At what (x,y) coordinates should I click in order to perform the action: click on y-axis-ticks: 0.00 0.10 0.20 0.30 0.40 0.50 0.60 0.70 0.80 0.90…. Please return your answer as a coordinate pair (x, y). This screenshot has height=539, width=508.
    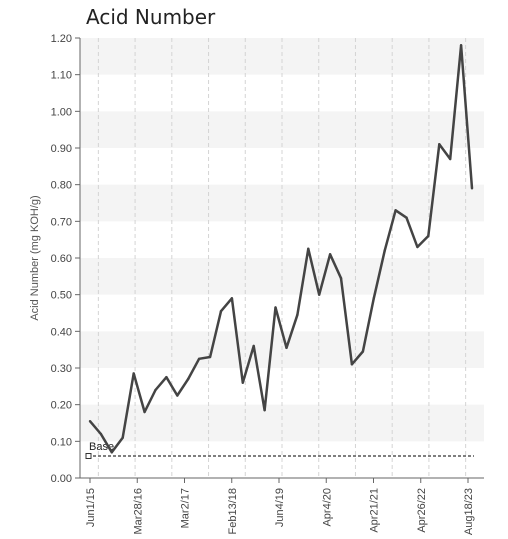
    Looking at the image, I should click on (65, 259).